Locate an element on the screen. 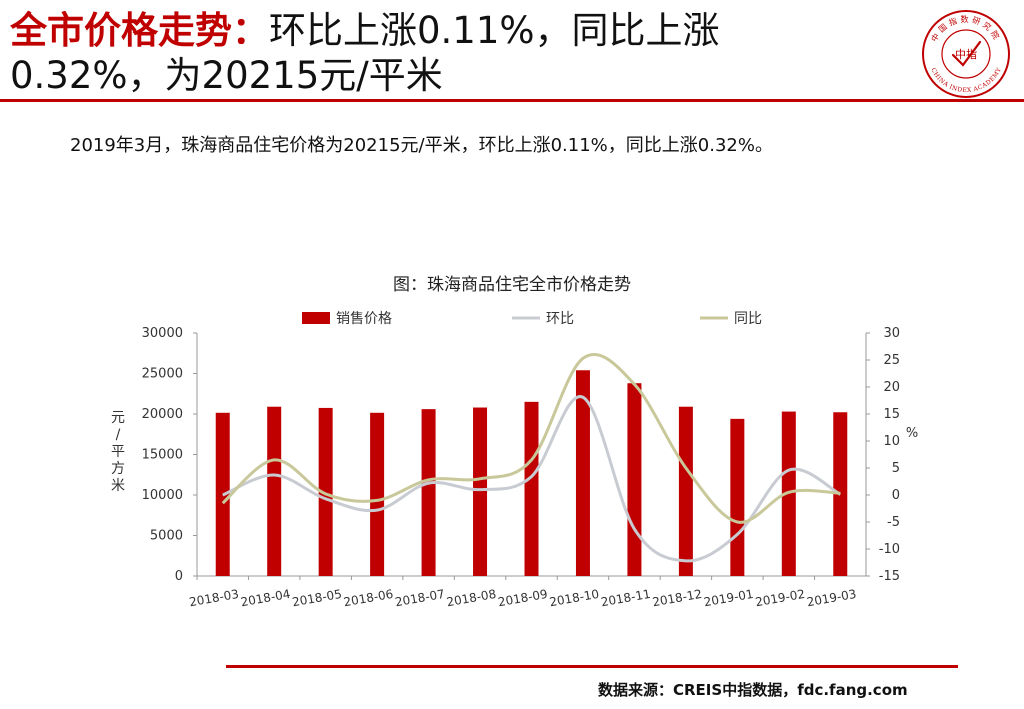 This screenshot has width=1024, height=709. x-tick-label: 2018-07 is located at coordinates (420, 598).